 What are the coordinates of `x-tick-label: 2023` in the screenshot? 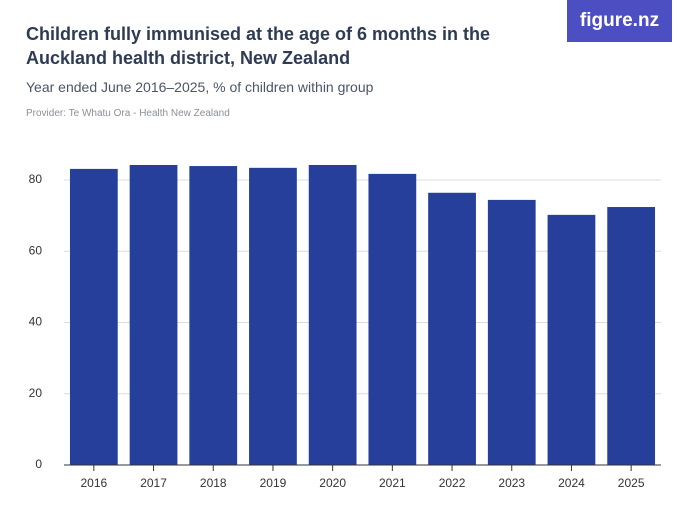 It's located at (511, 483).